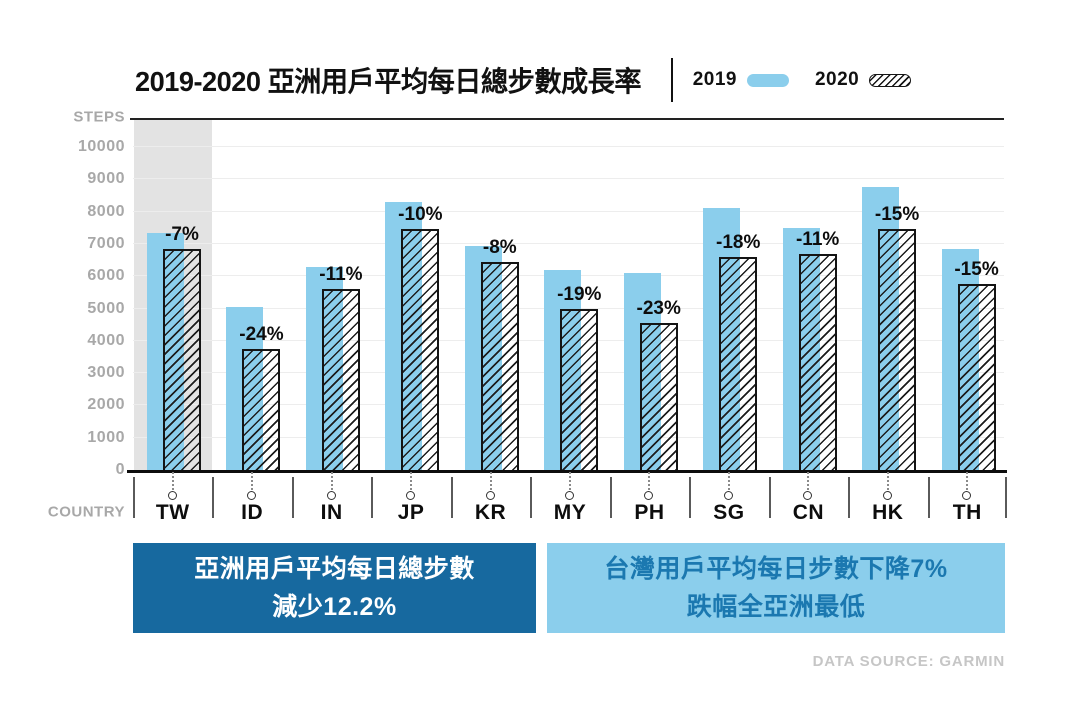 The width and height of the screenshot is (1080, 707). Describe the element at coordinates (331, 495) in the screenshot. I see `tick-marker-icon-in` at that location.